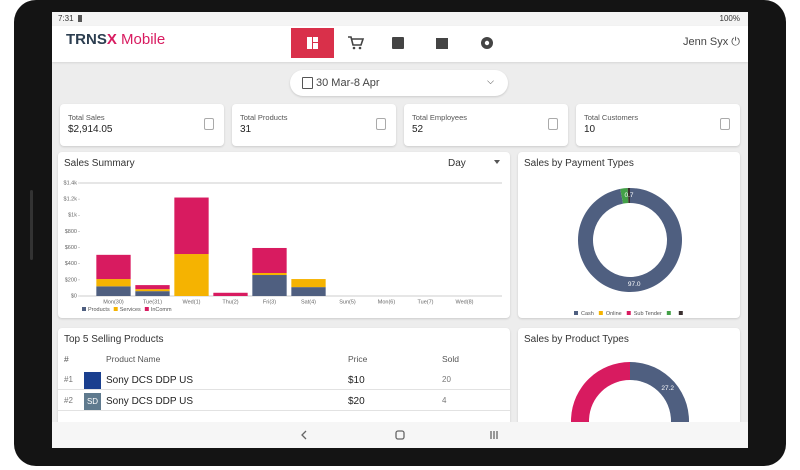 This screenshot has width=800, height=470. I want to click on status-icon, so click(80, 18).